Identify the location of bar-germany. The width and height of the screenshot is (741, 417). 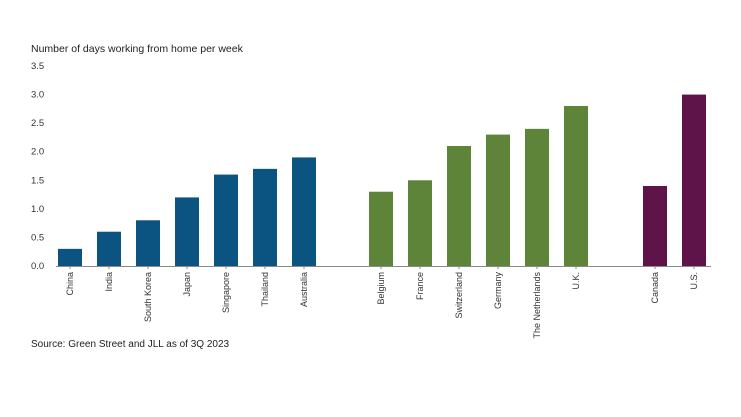
(498, 200).